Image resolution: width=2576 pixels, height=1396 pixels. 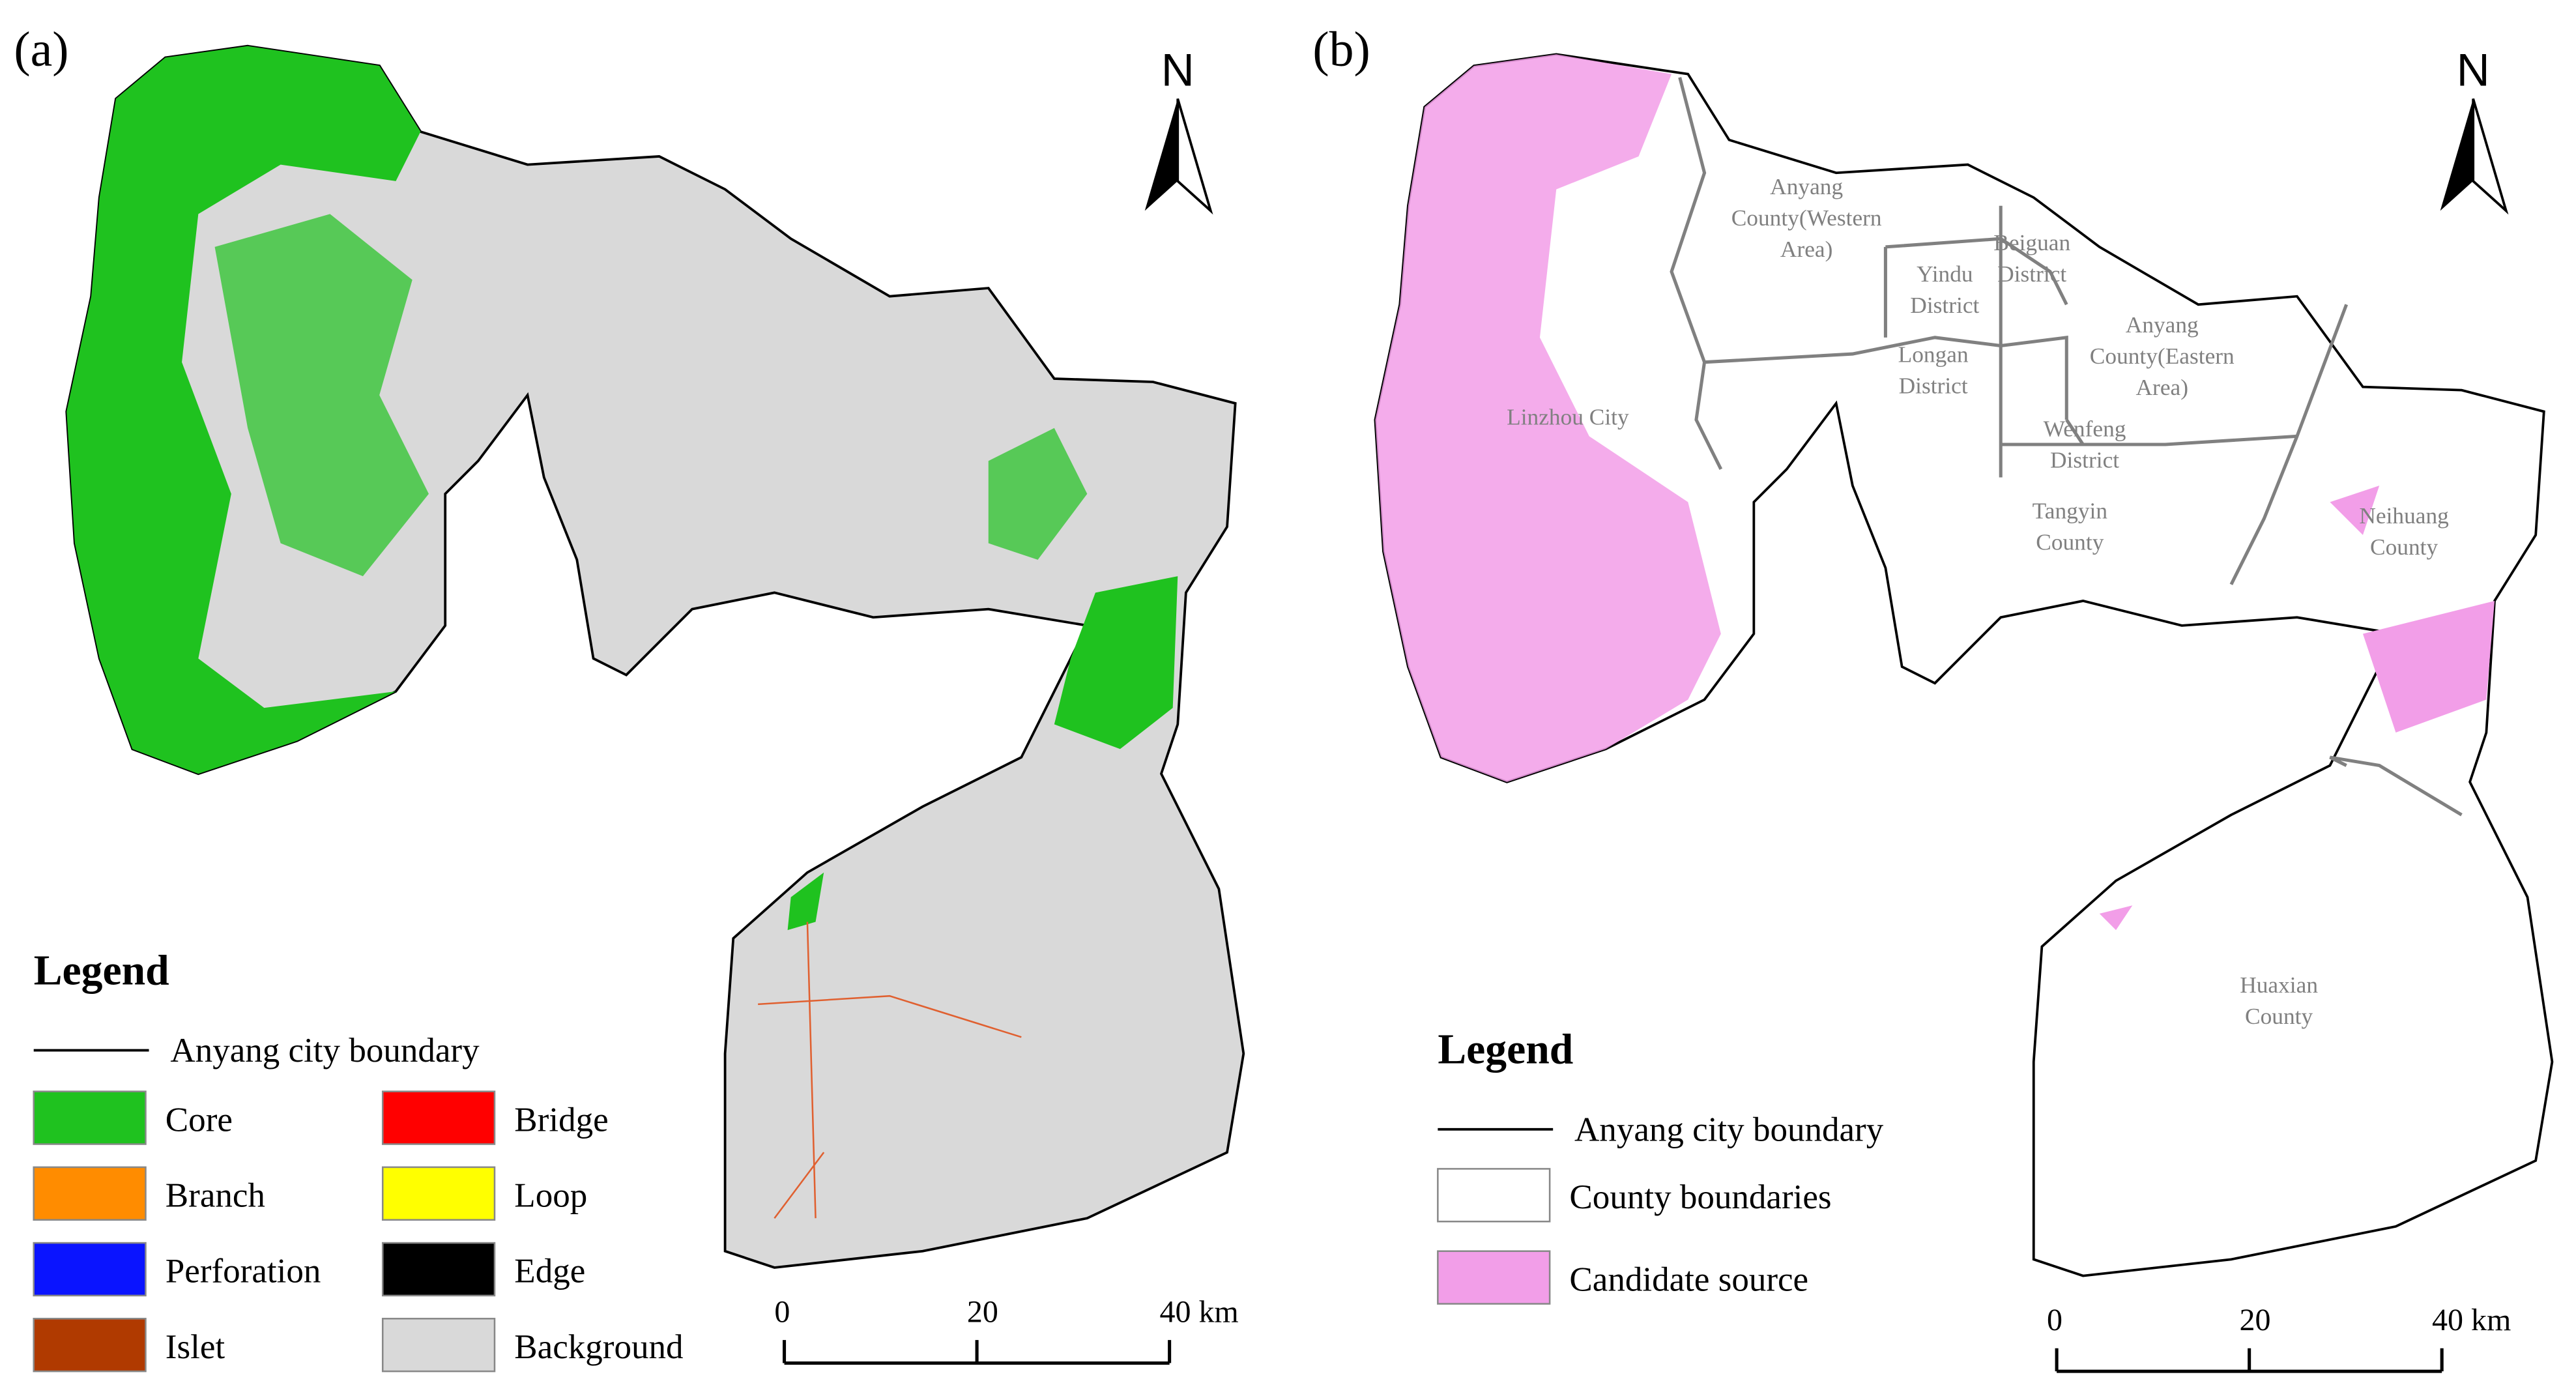 I want to click on county-label: Longan District, so click(x=1933, y=370).